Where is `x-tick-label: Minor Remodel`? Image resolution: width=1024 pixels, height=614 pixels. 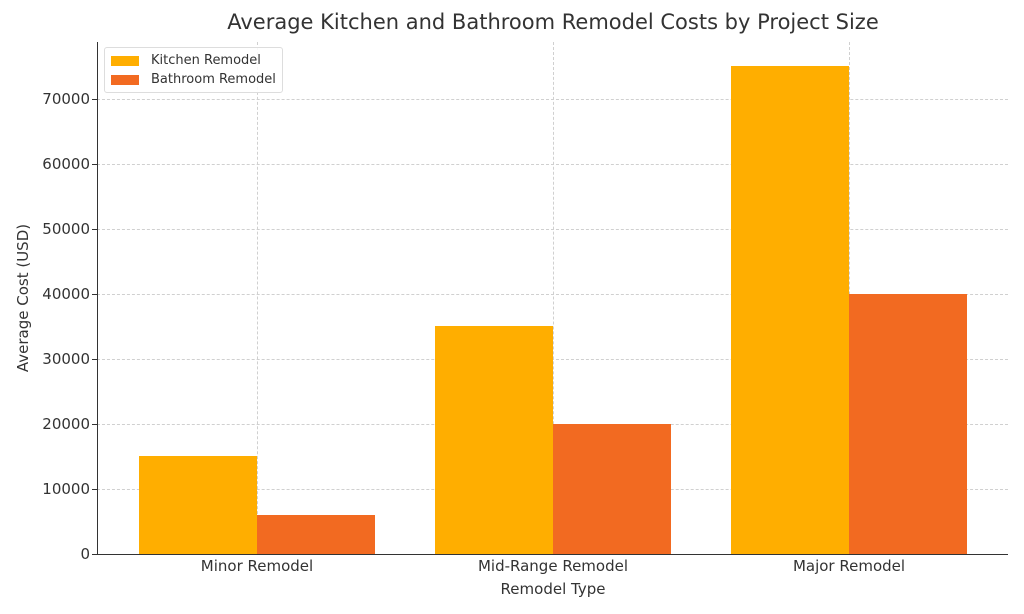
x-tick-label: Minor Remodel is located at coordinates (257, 566).